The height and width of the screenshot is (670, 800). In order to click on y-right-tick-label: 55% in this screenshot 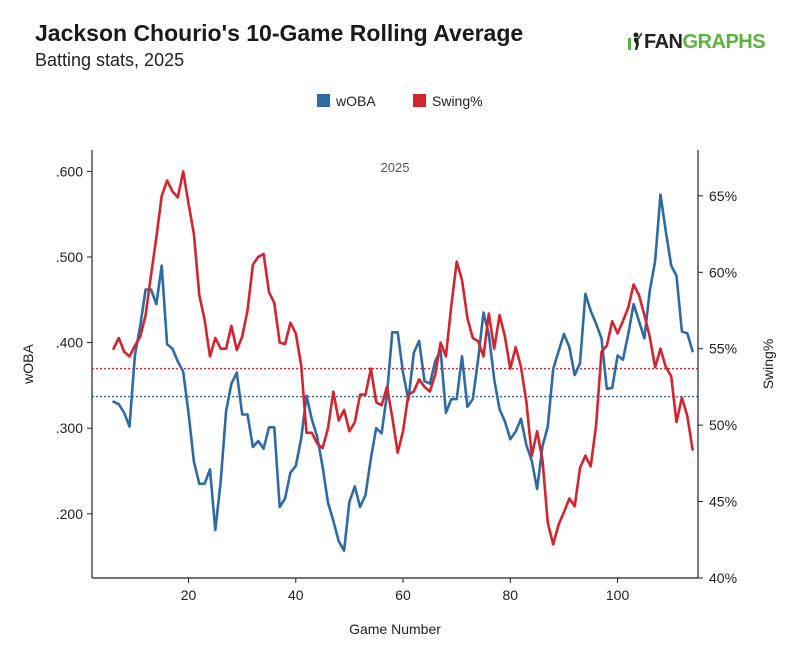, I will do `click(723, 349)`.